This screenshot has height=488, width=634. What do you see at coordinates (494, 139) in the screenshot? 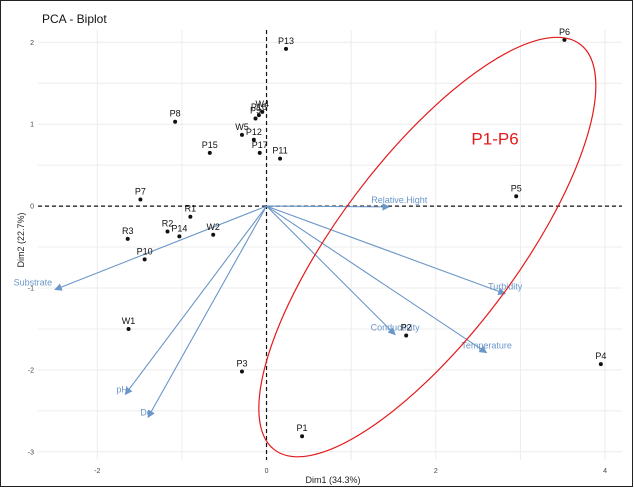
I see `cluster-label: P1-P6` at bounding box center [494, 139].